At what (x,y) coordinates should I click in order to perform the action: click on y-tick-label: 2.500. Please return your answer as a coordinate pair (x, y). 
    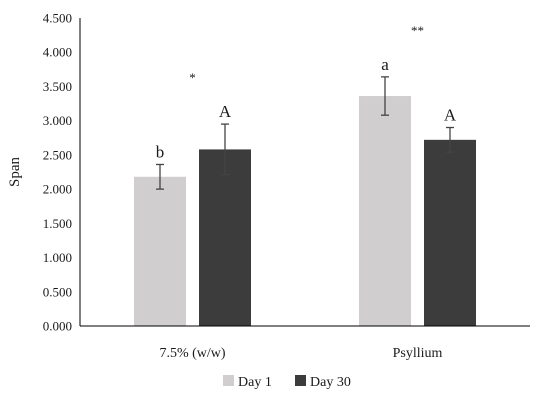
    Looking at the image, I should click on (57, 154).